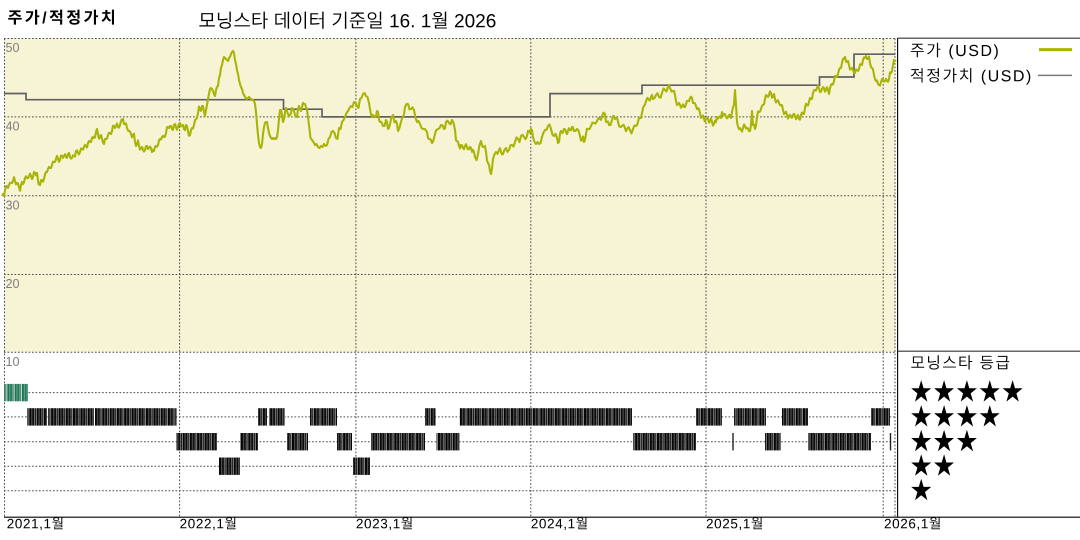 The width and height of the screenshot is (1080, 540). What do you see at coordinates (13, 48) in the screenshot?
I see `svg-text: 50` at bounding box center [13, 48].